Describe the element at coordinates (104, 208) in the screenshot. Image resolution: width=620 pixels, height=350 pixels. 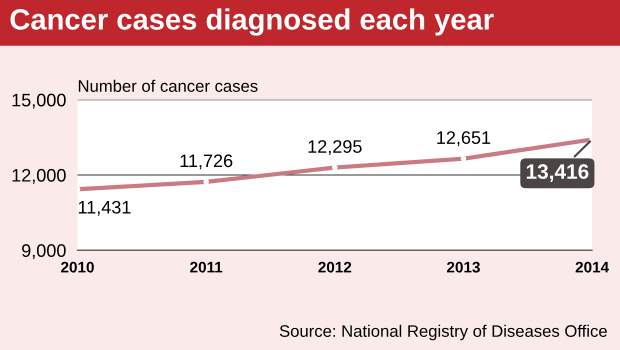
I see `data-label: 11,431` at that location.